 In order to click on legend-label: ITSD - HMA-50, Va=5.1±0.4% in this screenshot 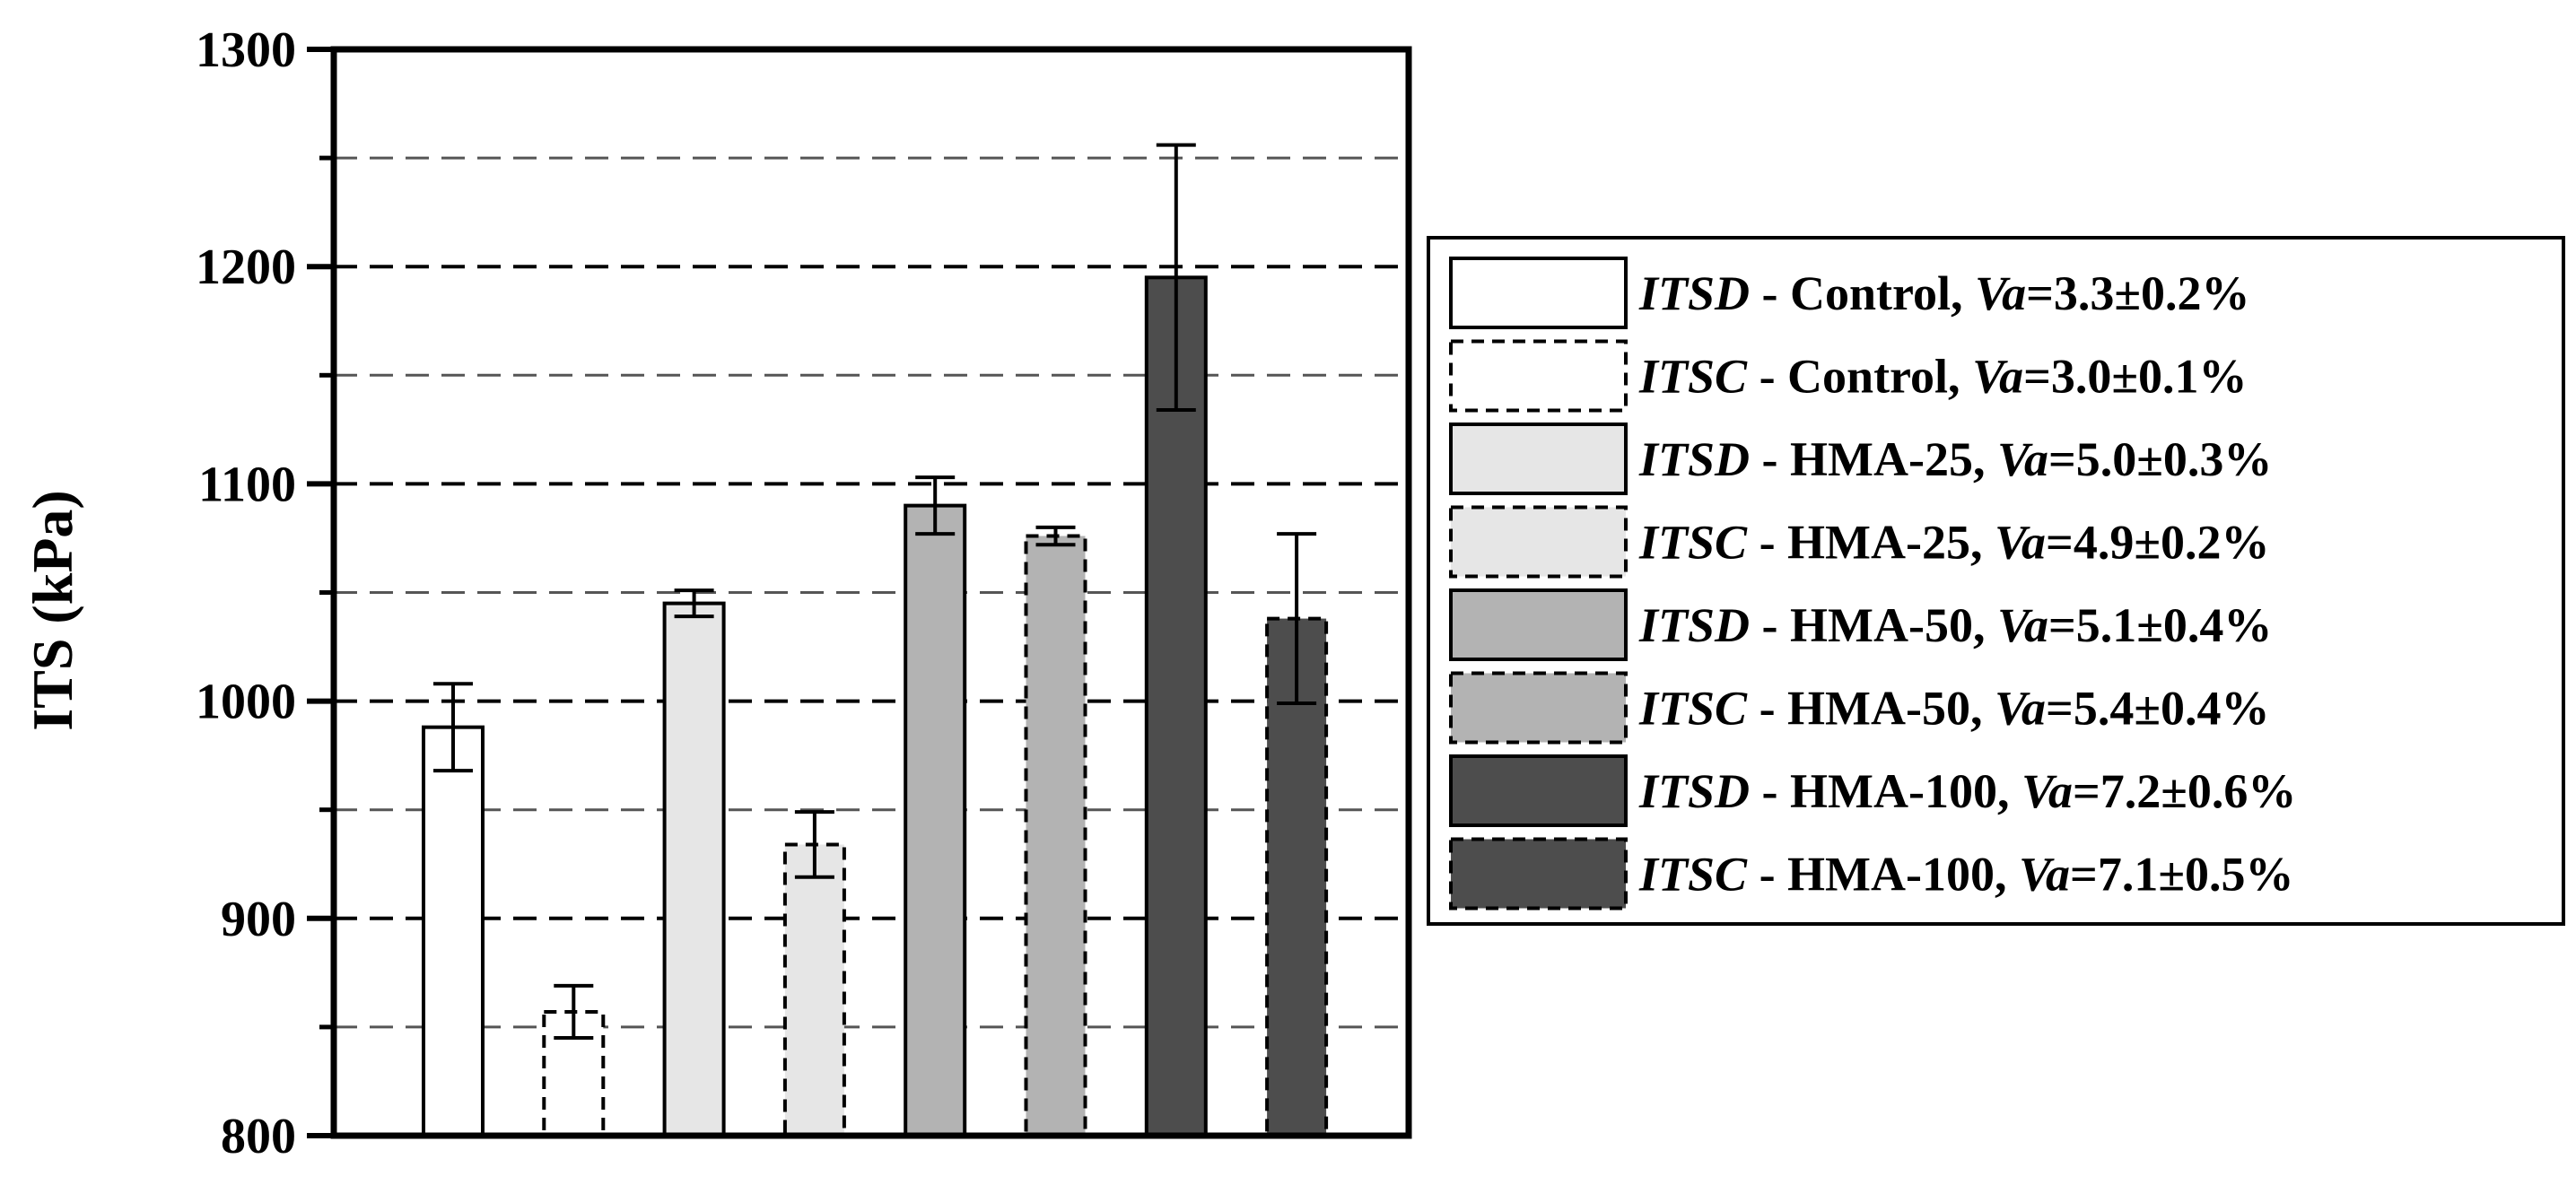, I will do `click(1955, 625)`.